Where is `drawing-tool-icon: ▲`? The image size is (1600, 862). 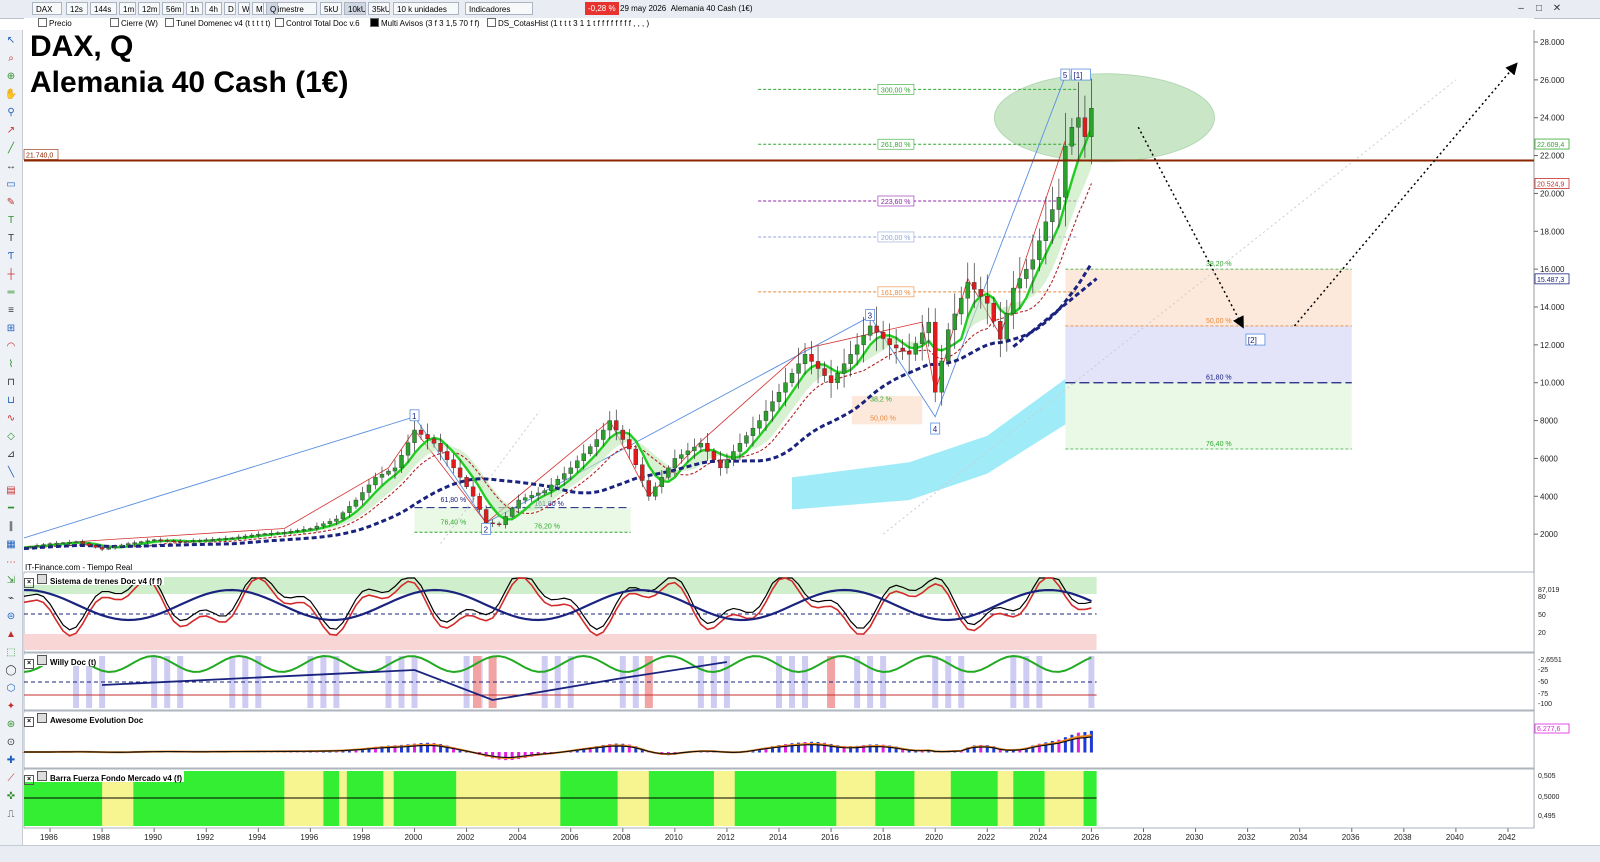 drawing-tool-icon: ▲ is located at coordinates (11, 634).